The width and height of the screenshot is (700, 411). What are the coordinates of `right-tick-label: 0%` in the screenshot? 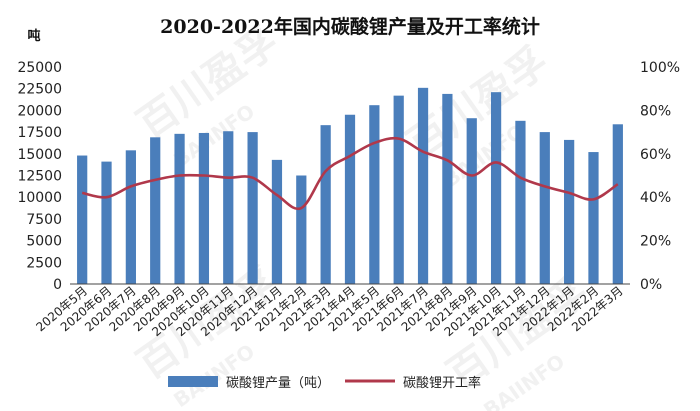 It's located at (651, 285).